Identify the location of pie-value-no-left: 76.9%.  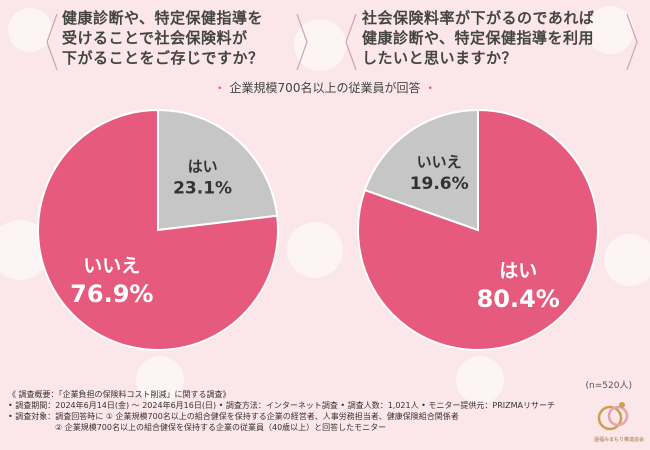
(111, 294).